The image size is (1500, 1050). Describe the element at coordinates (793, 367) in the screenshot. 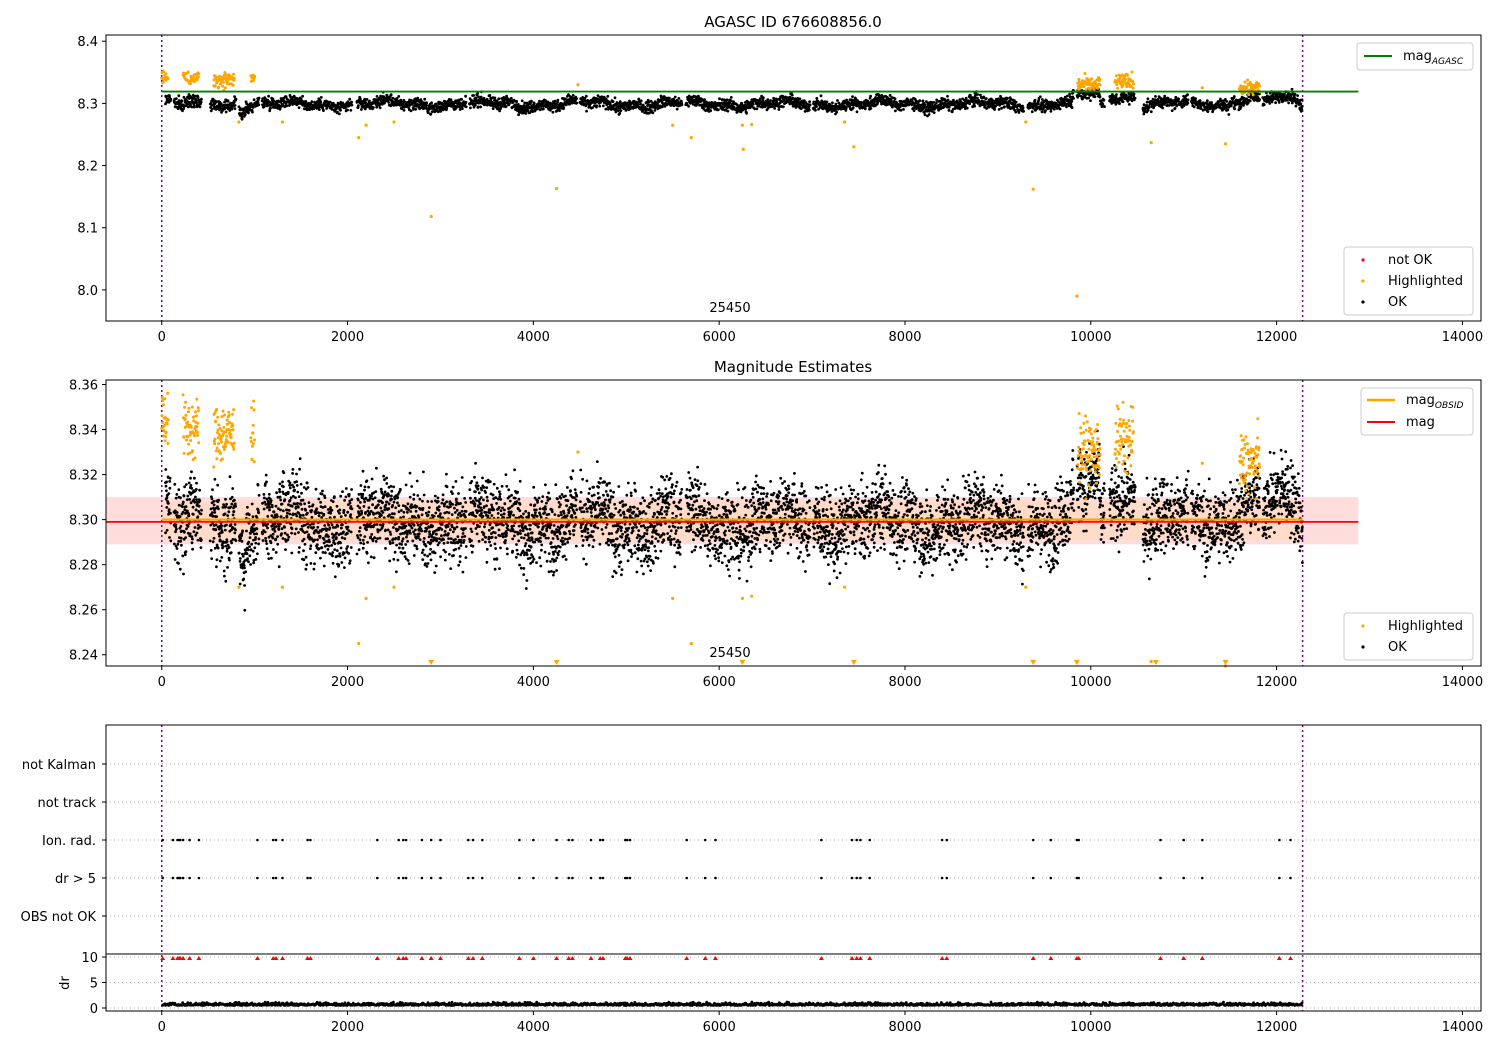

I see `magnitude-panel-title: Magnitude Estimates` at that location.